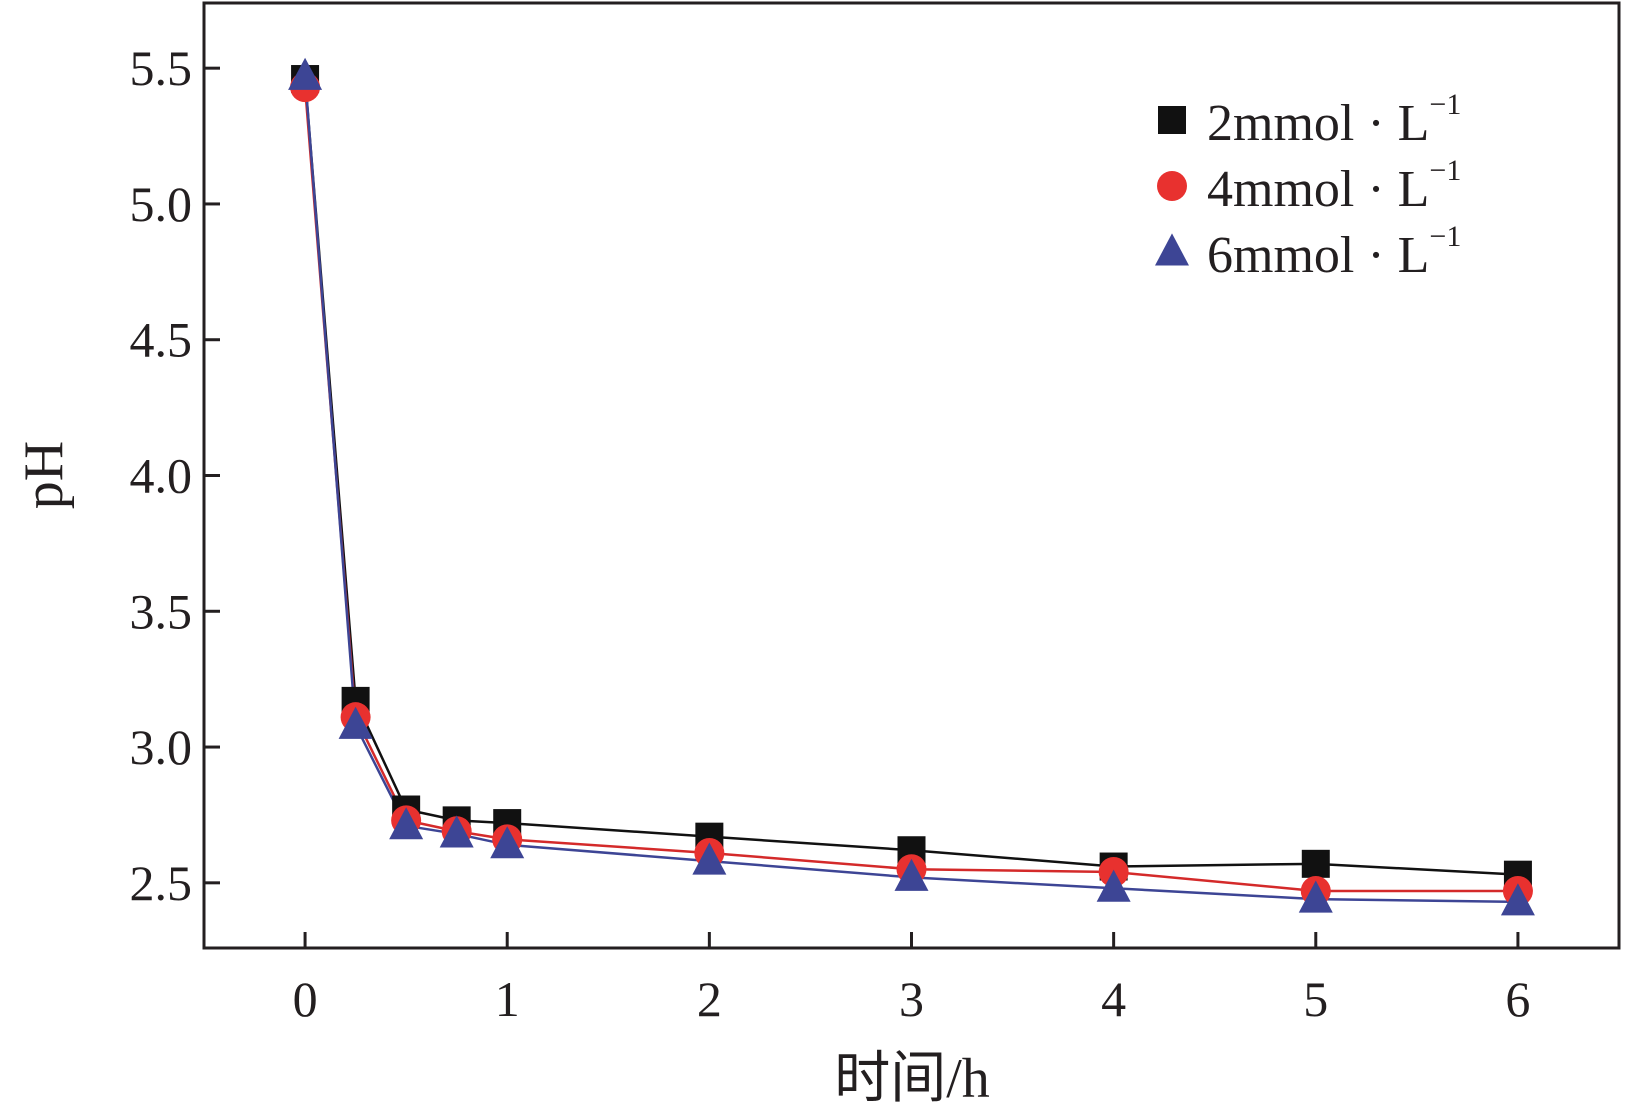 The width and height of the screenshot is (1625, 1115). What do you see at coordinates (161, 340) in the screenshot?
I see `y-tick-label: 4.5` at bounding box center [161, 340].